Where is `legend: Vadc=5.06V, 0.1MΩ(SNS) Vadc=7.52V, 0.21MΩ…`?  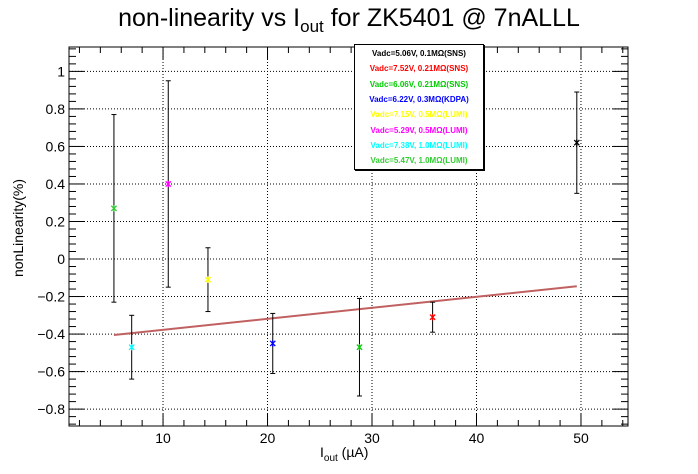 legend: Vadc=5.06V, 0.1MΩ(SNS) Vadc=7.52V, 0.21MΩ… is located at coordinates (419, 107).